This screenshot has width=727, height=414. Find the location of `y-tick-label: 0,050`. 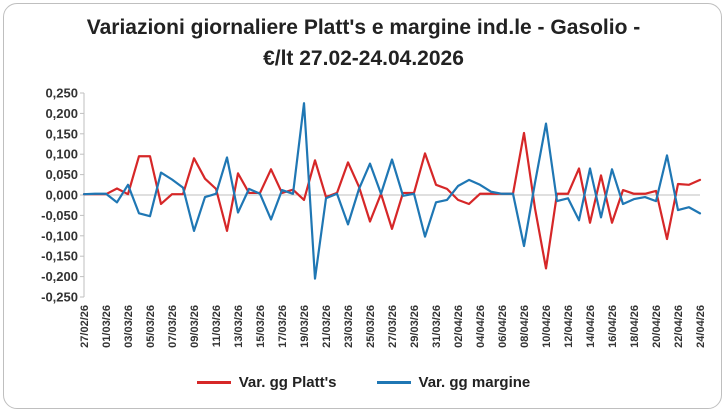

y-tick-label: 0,050 is located at coordinates (61, 174).